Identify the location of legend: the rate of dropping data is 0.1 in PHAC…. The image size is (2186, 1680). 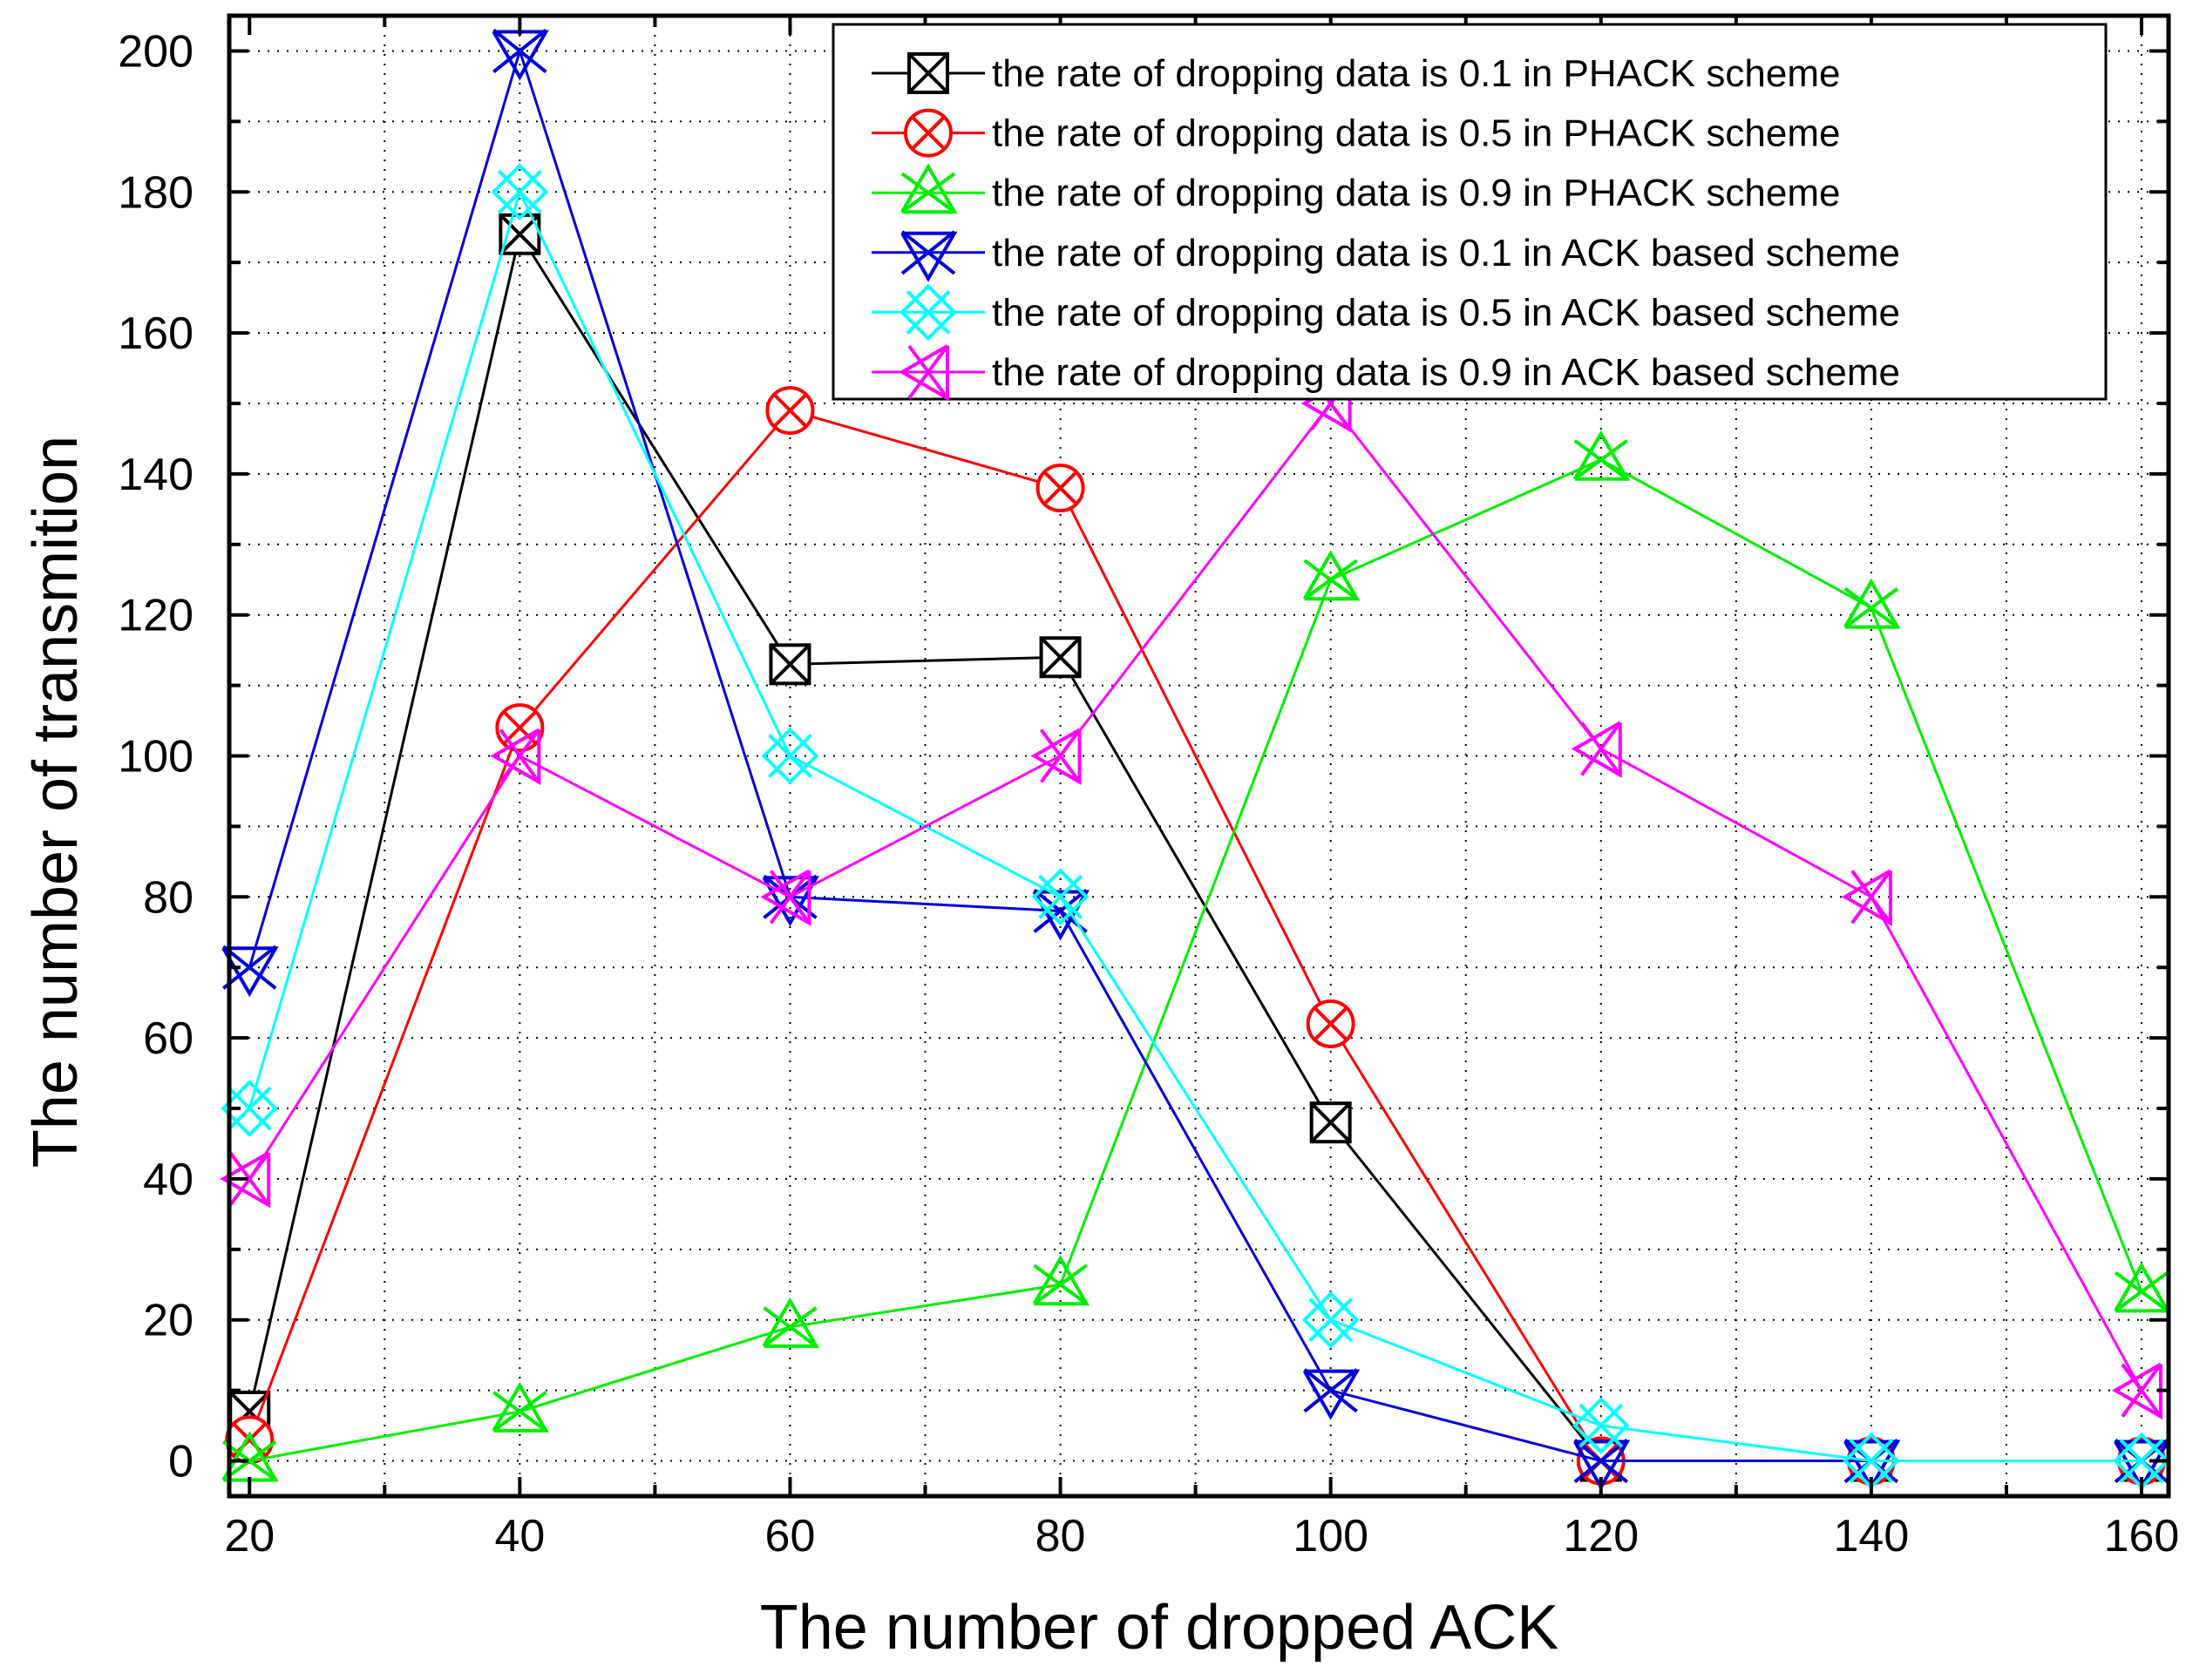
(1470, 212).